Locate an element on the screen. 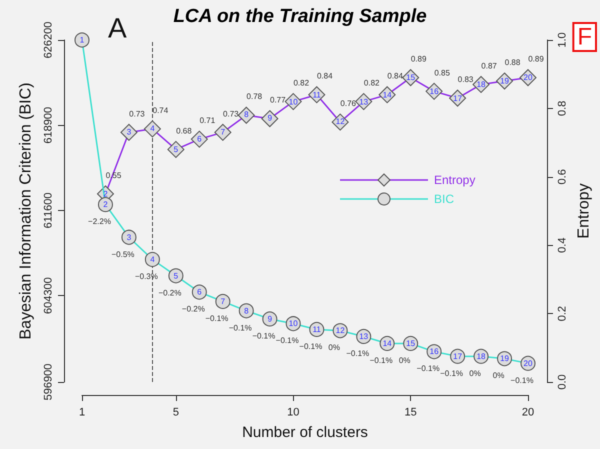 The width and height of the screenshot is (600, 449). y-tick-label: 604300 is located at coordinates (48, 295).